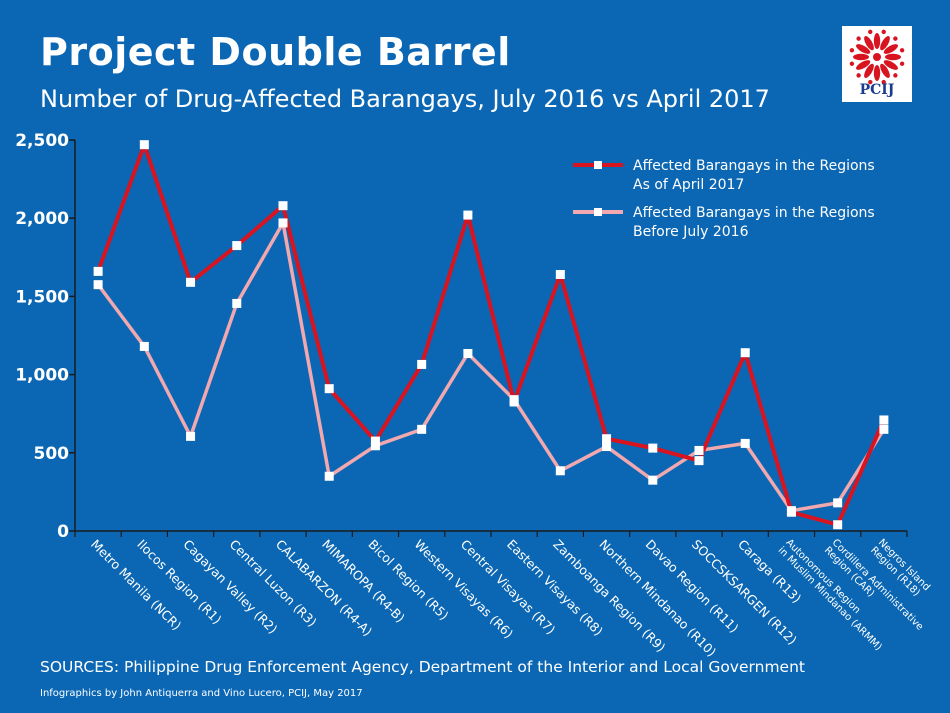 The image size is (950, 713). I want to click on pcij-emblem-icon, so click(877, 57).